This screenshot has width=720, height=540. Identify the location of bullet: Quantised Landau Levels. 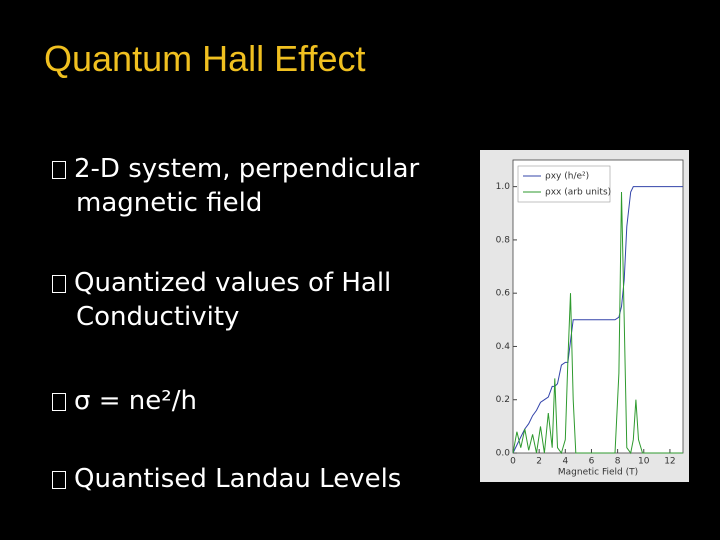
(264, 479).